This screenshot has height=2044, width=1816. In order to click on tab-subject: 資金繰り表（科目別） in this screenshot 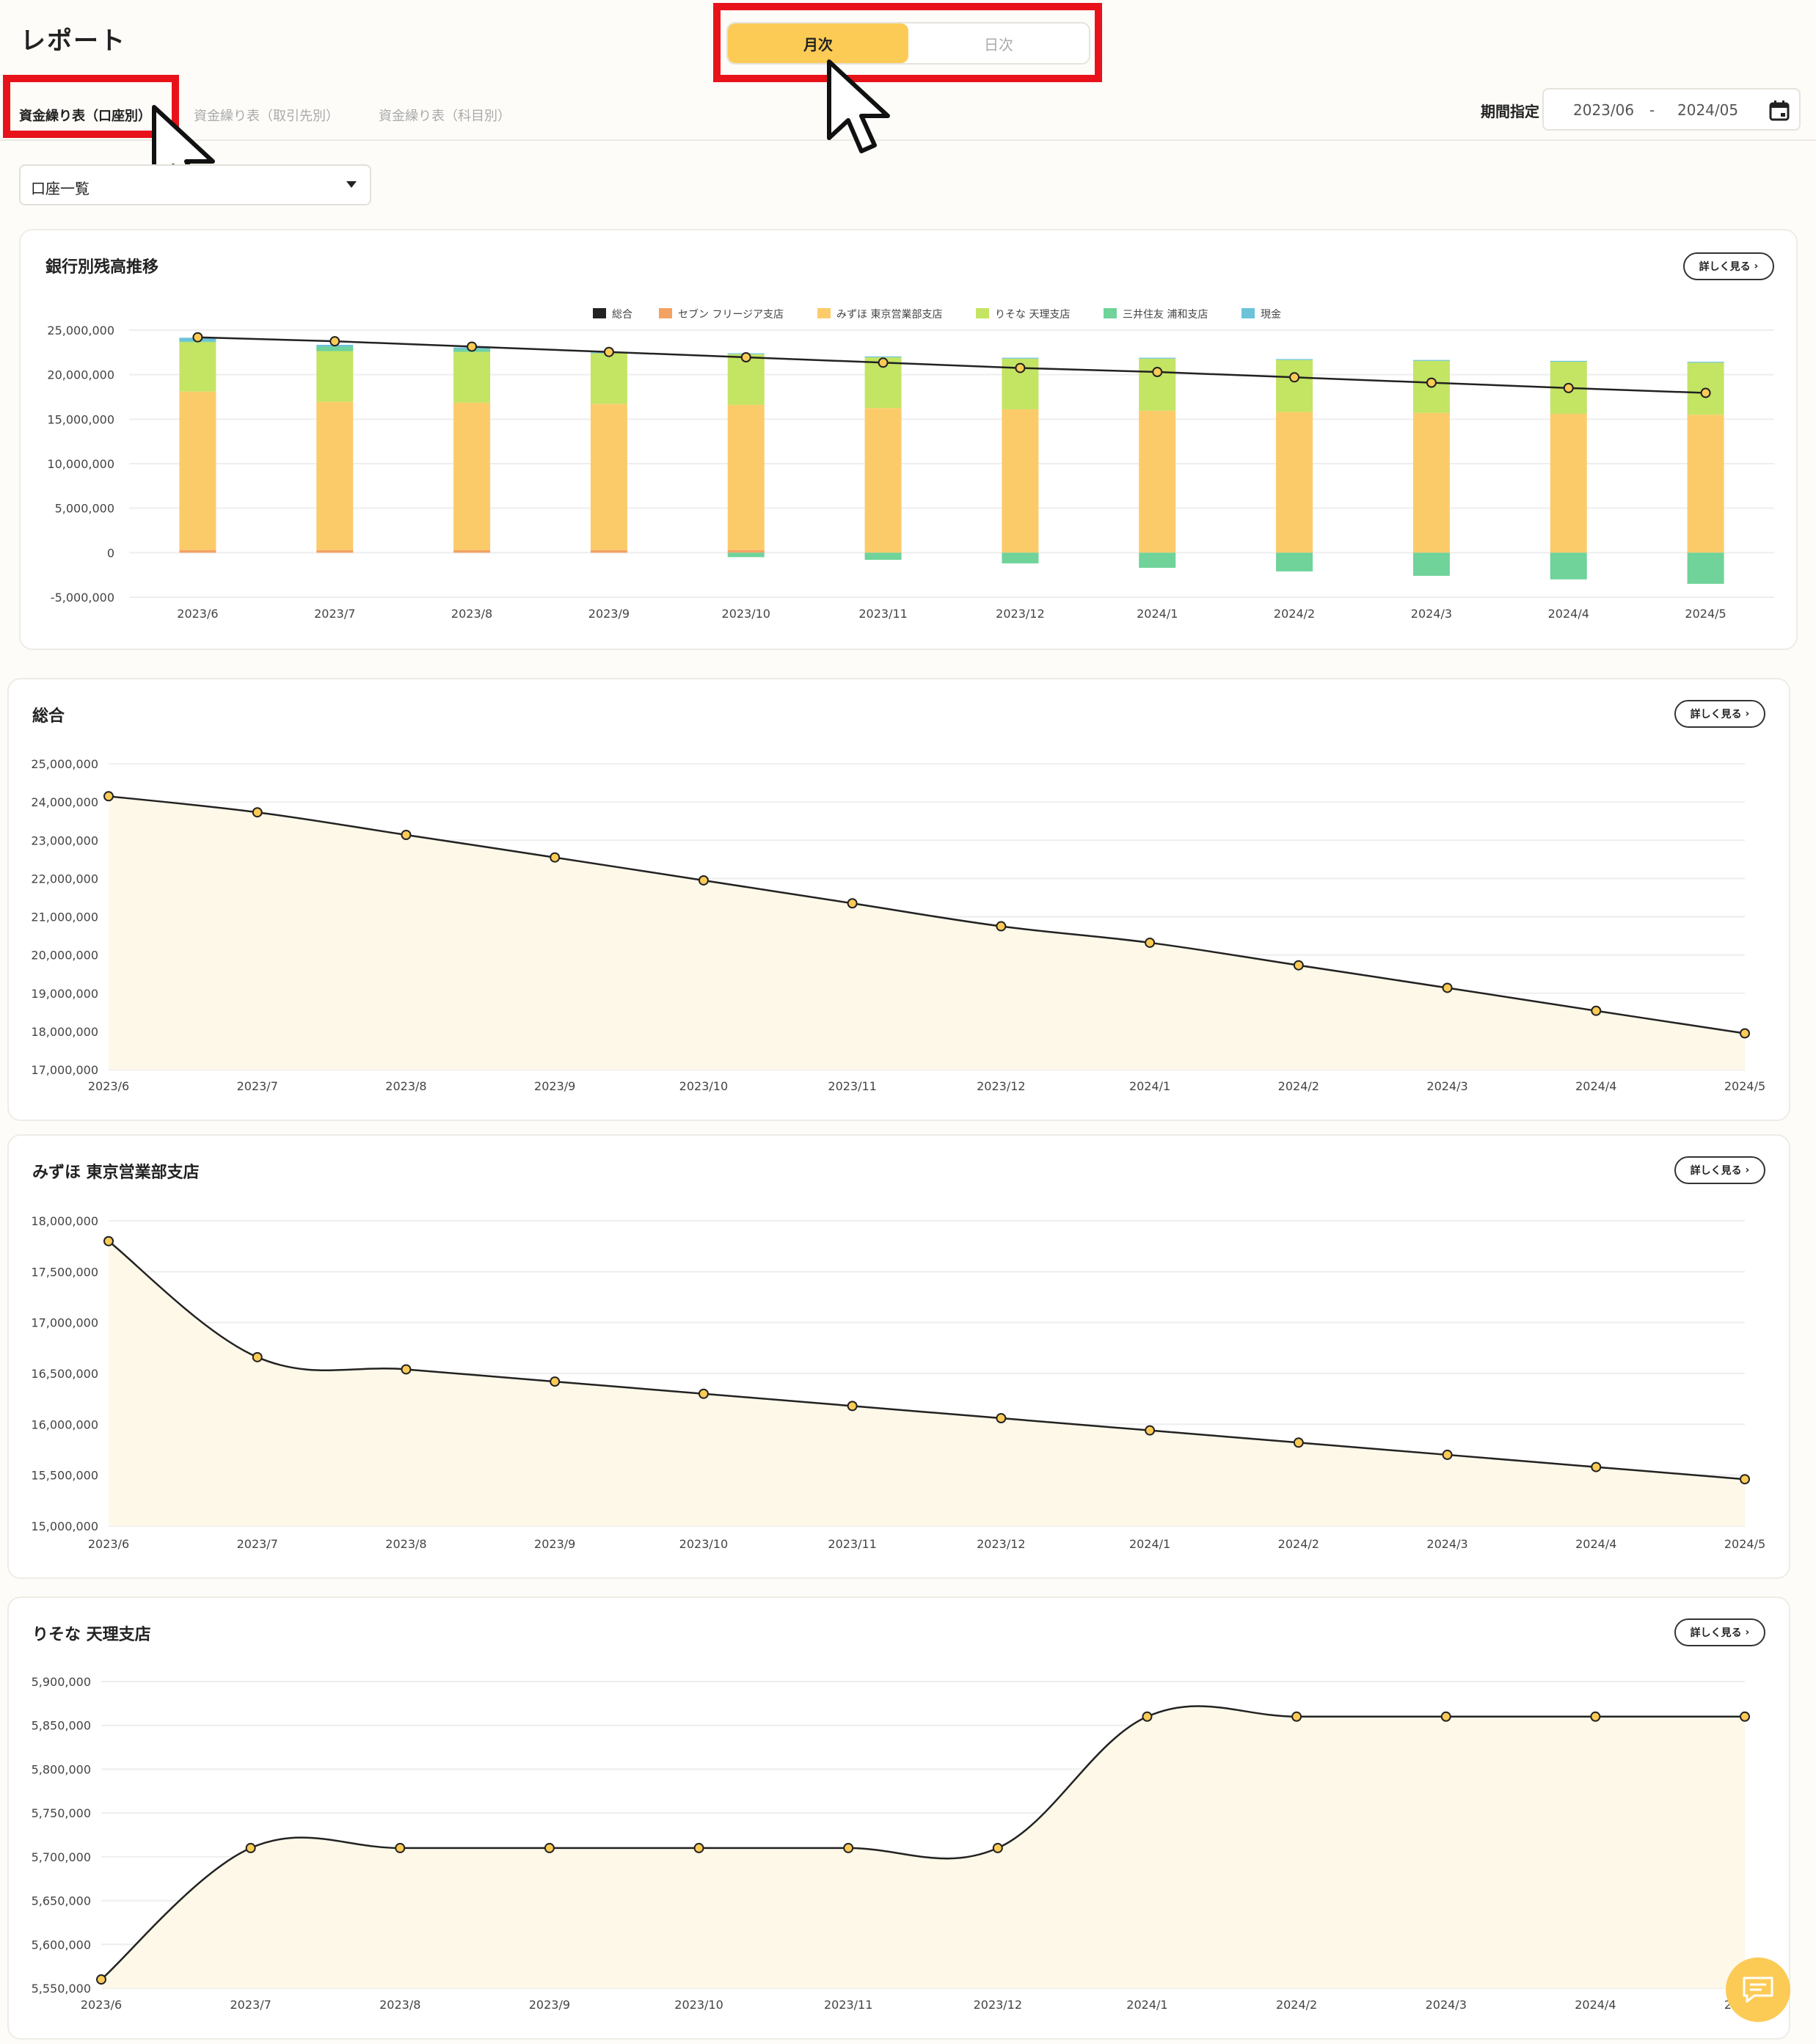, I will do `click(445, 116)`.